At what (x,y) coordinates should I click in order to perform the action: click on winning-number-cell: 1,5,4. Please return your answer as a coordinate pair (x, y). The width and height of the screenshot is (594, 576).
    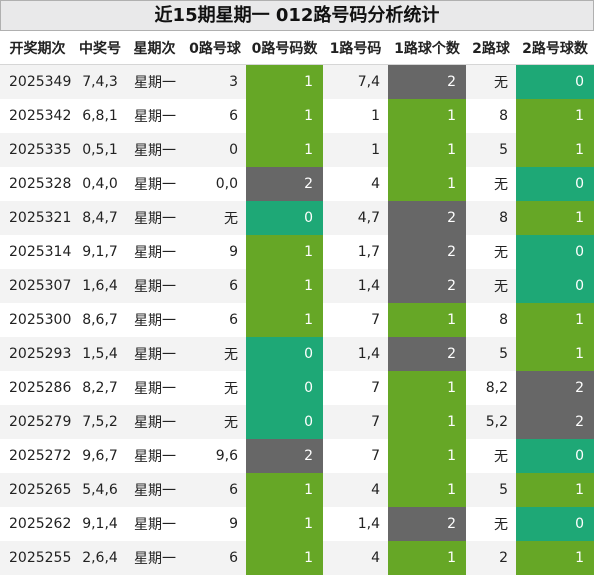
    Looking at the image, I should click on (100, 354).